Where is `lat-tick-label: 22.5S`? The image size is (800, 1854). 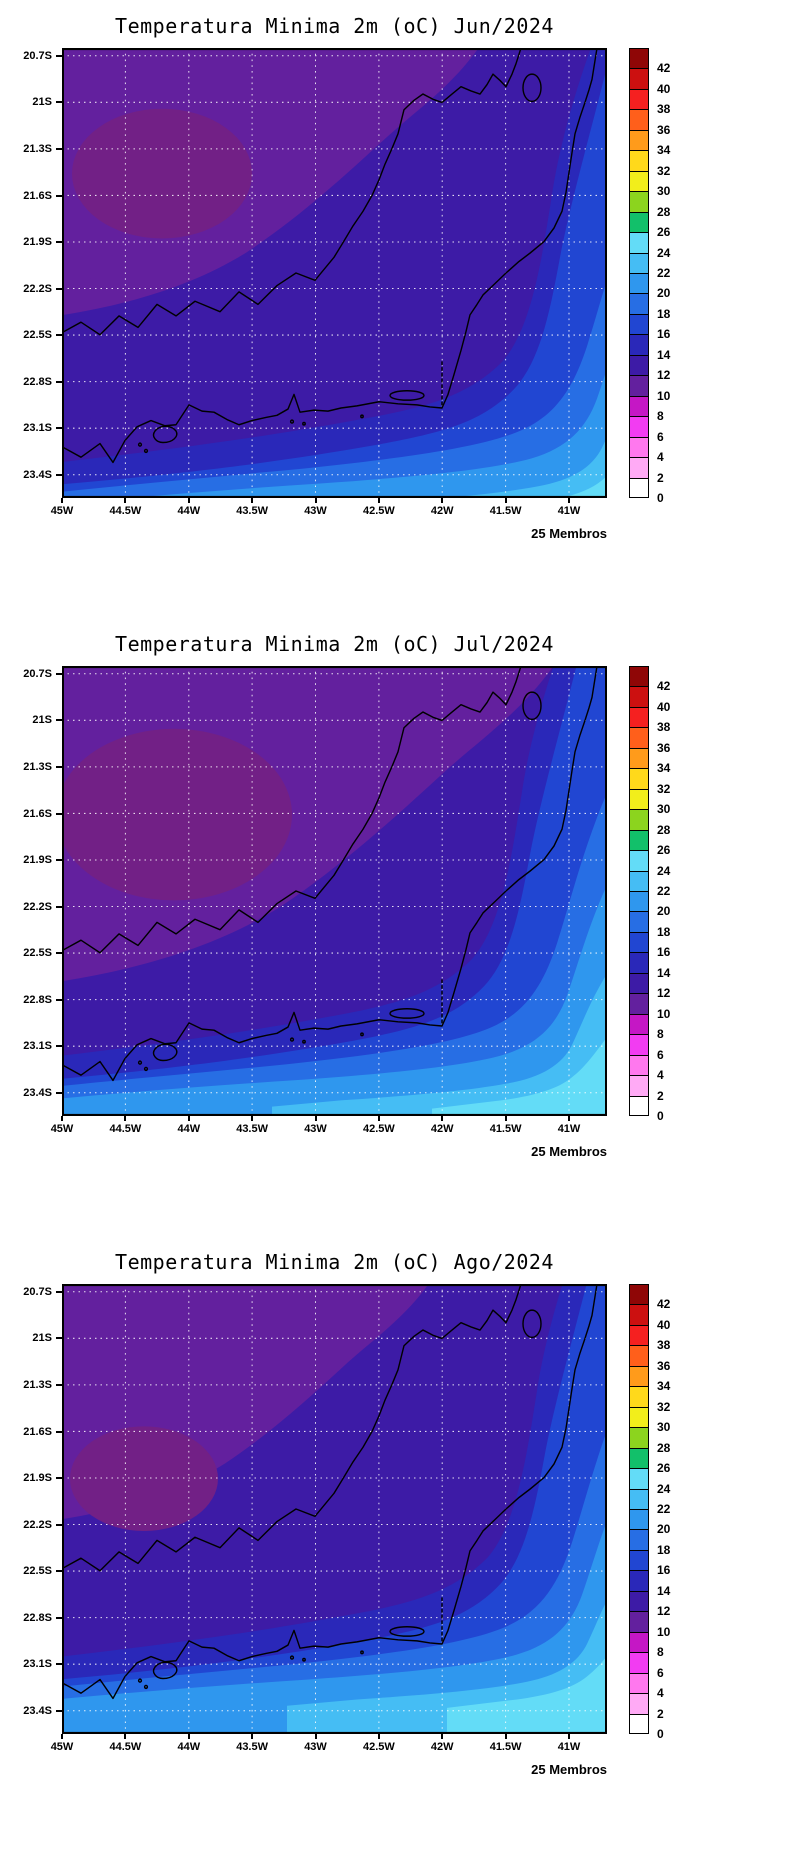 lat-tick-label: 22.5S is located at coordinates (37, 953).